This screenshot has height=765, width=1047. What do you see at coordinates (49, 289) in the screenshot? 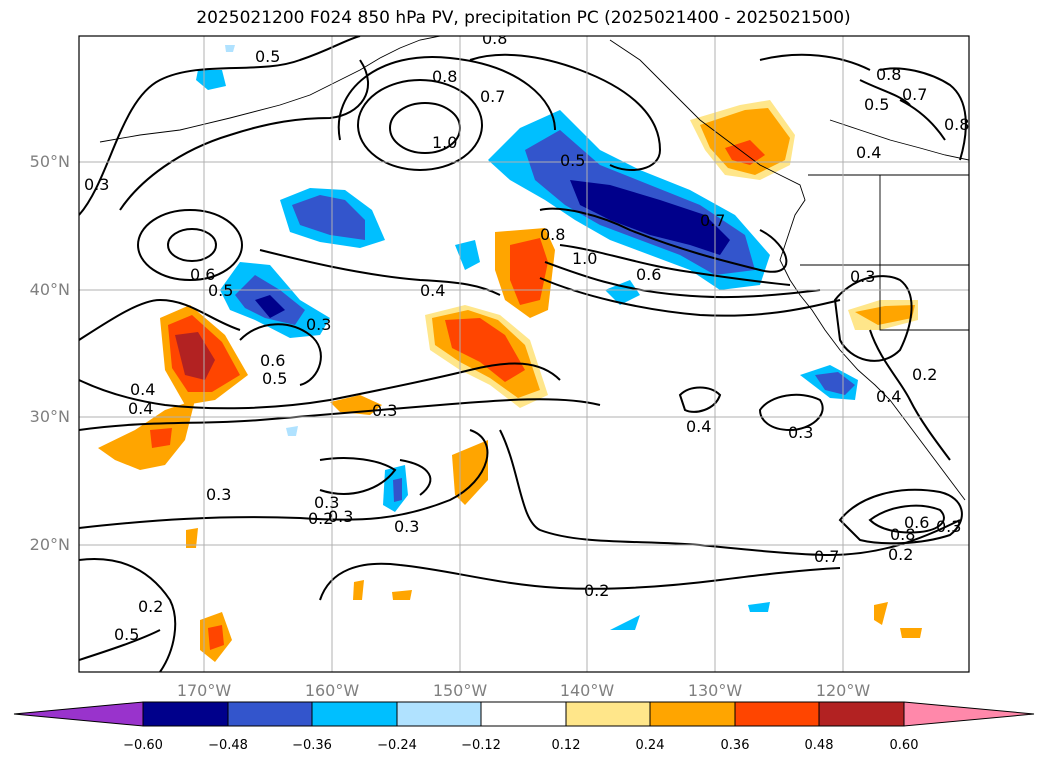
I see `lat-label: 40°N` at bounding box center [49, 289].